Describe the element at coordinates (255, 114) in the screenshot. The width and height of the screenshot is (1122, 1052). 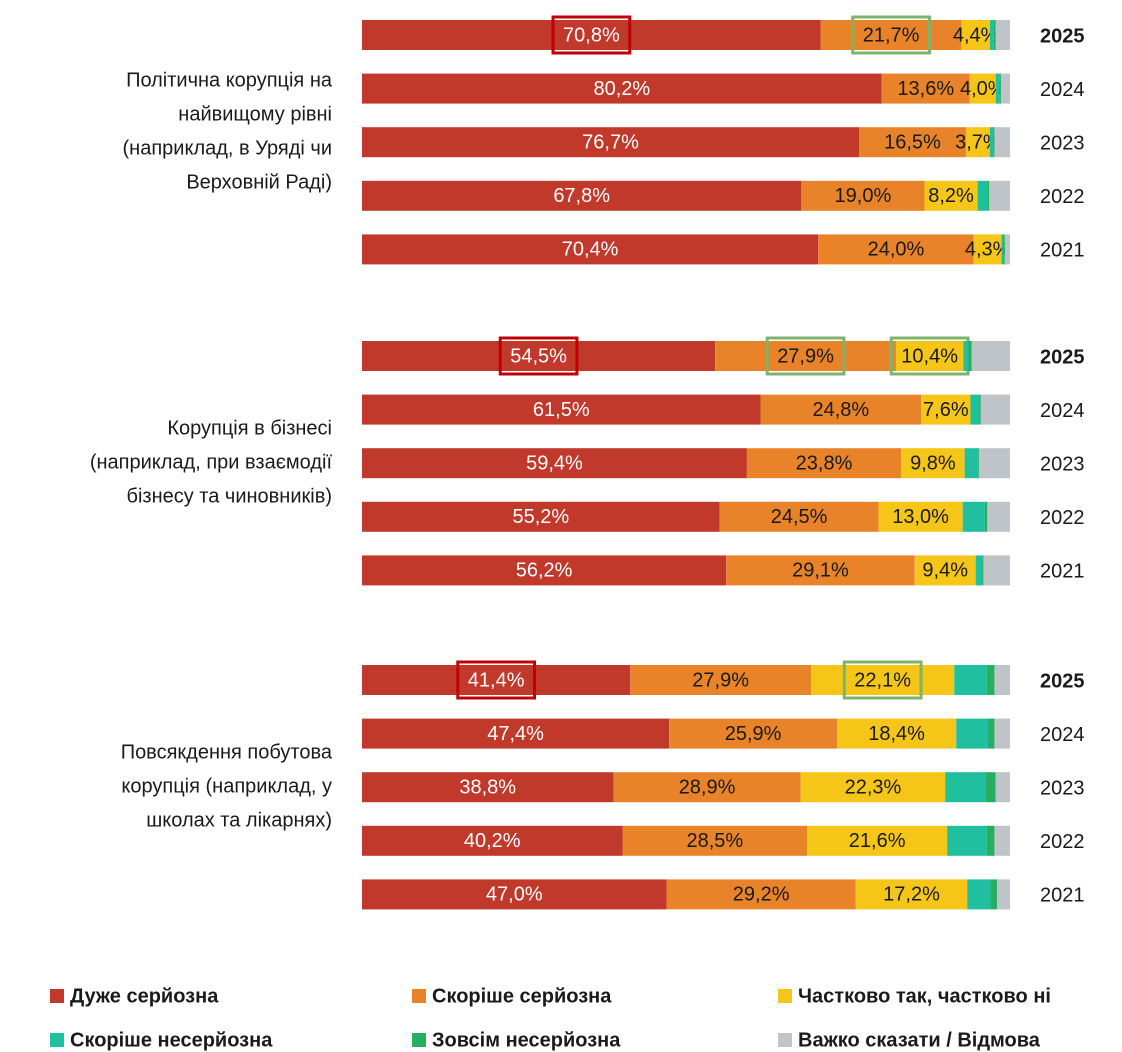
I see `group-label: найвищому рівні` at that location.